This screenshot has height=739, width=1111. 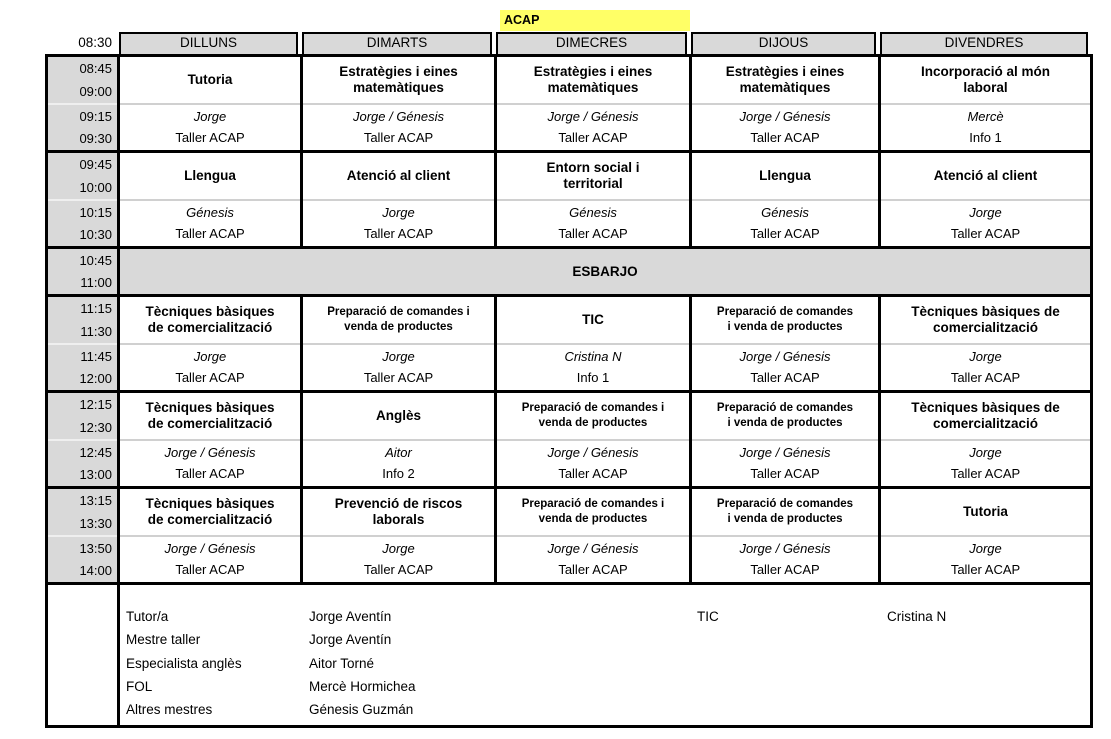 What do you see at coordinates (398, 474) in the screenshot?
I see `room-name: Info 2` at bounding box center [398, 474].